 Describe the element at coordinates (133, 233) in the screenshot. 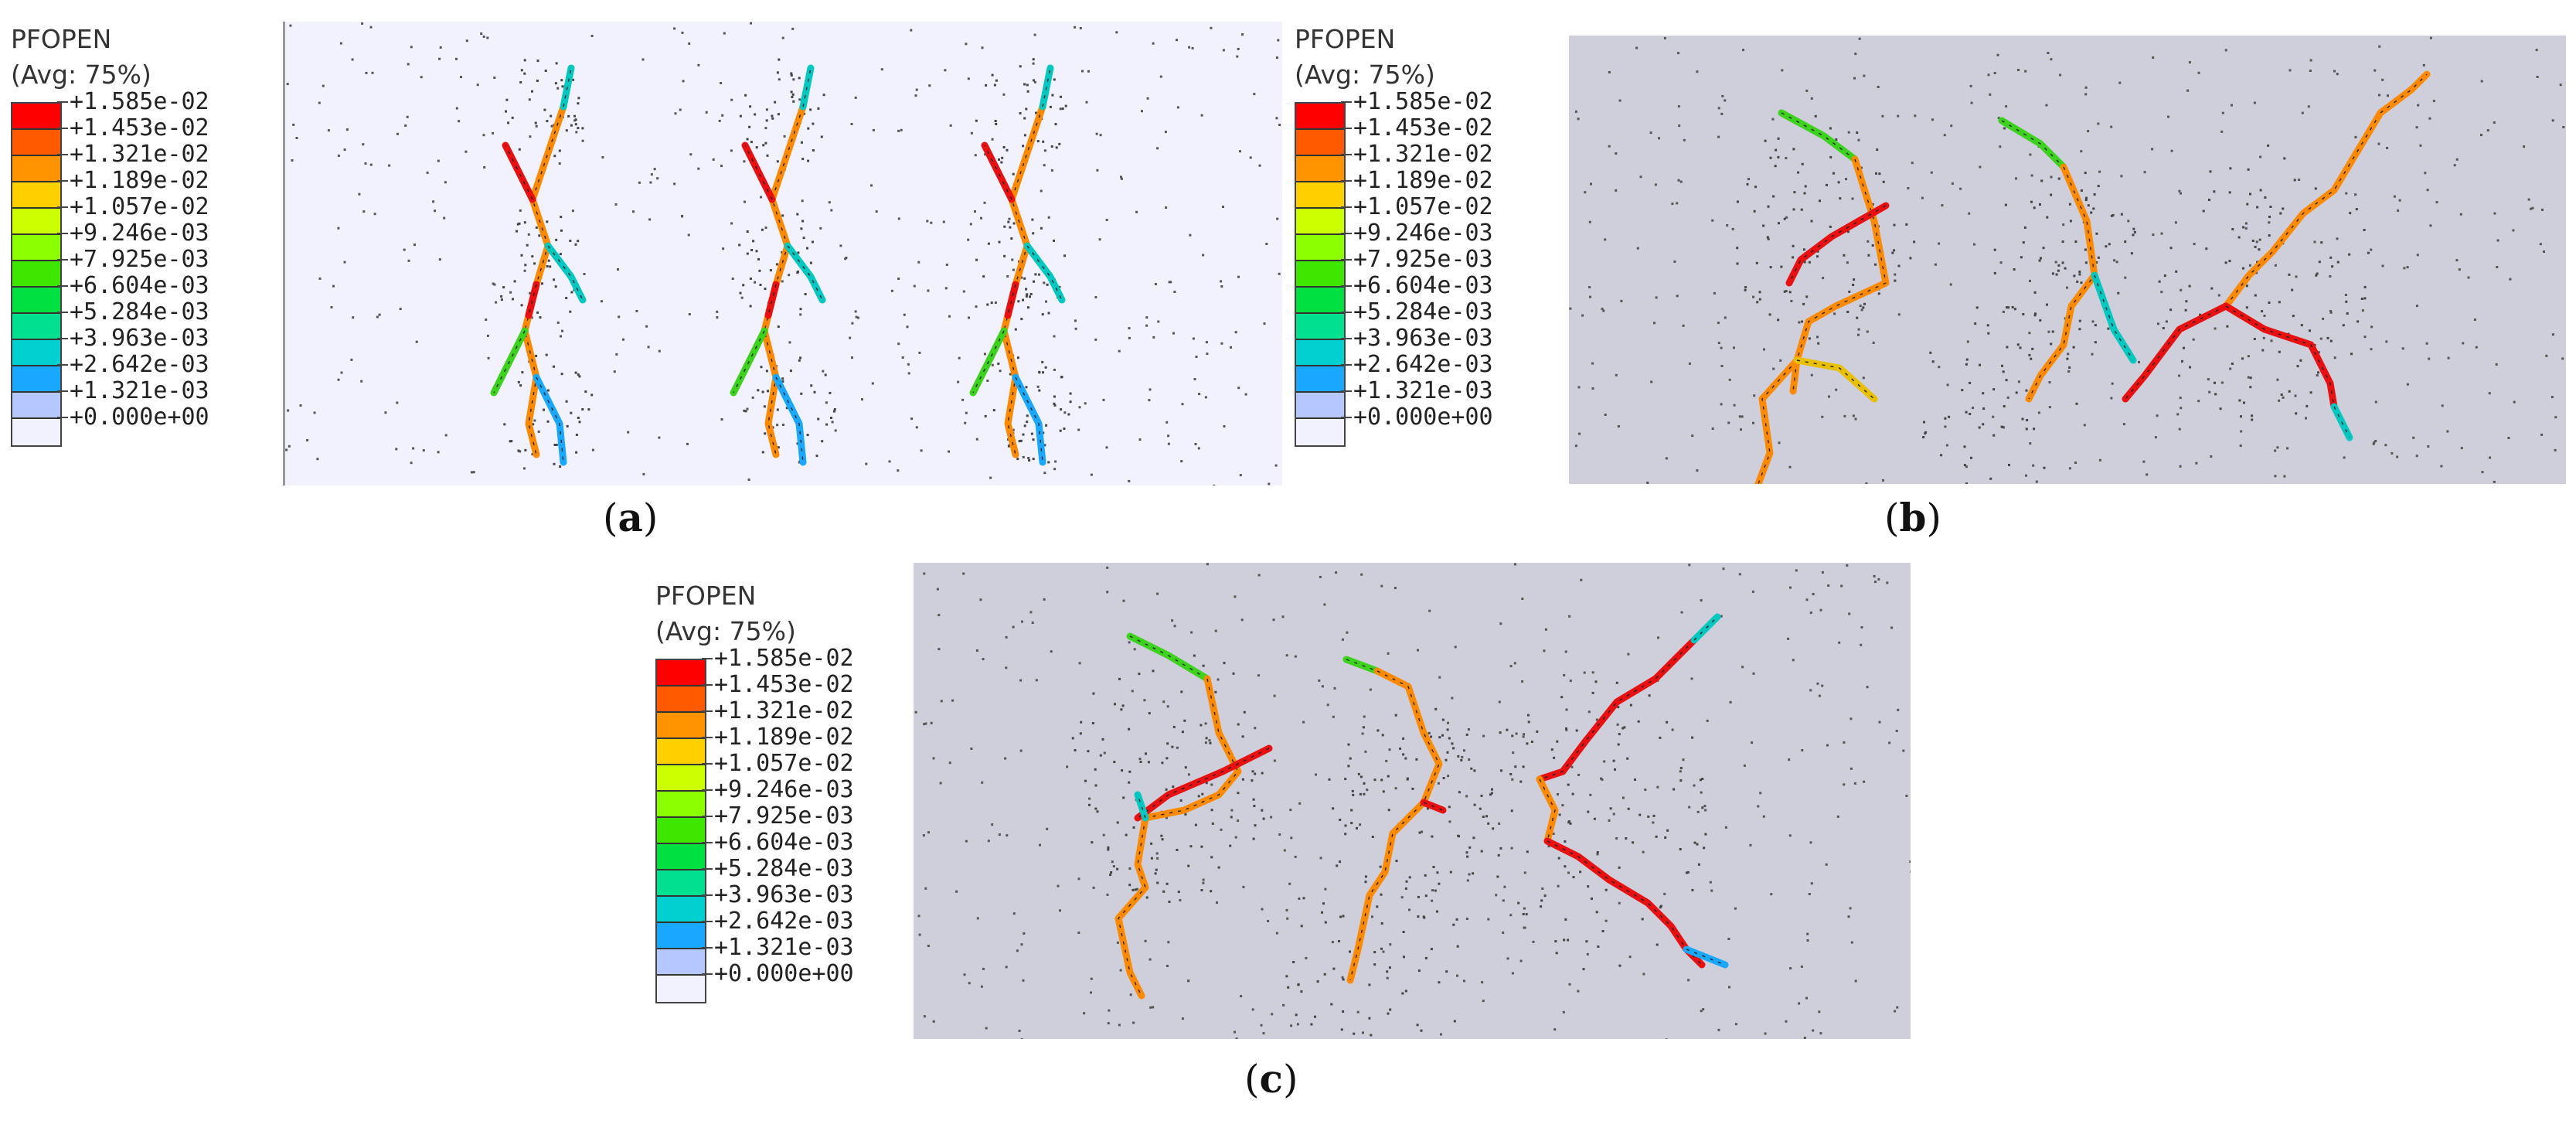

I see `legend-label: +9.246e-03` at that location.